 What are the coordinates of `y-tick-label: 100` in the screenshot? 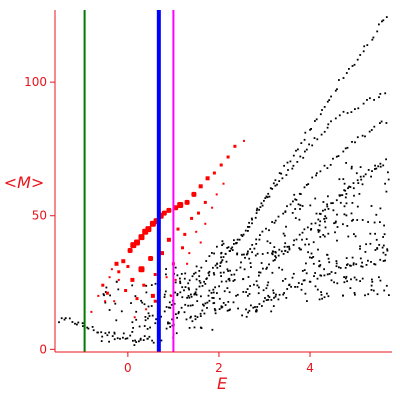 It's located at (35, 82).